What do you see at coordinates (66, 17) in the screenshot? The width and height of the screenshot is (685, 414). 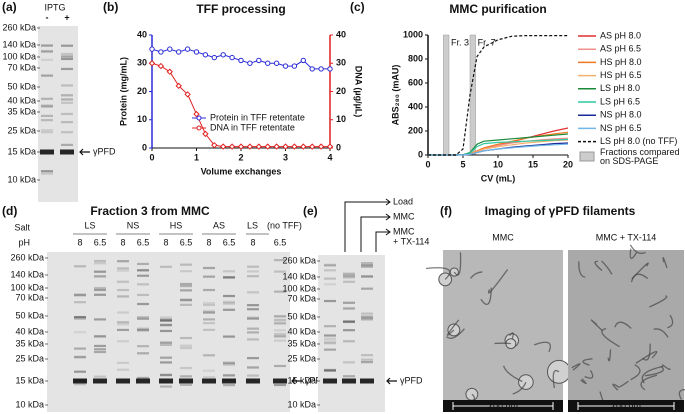 I see `lane-label: +` at bounding box center [66, 17].